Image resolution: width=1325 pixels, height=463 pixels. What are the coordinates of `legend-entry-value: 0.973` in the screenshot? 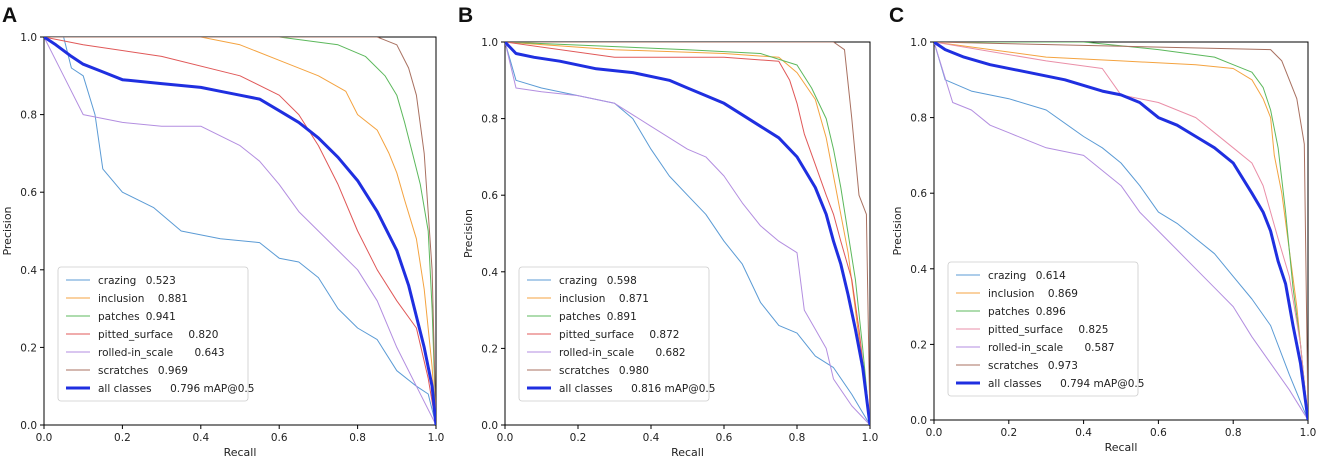 It's located at (1063, 366).